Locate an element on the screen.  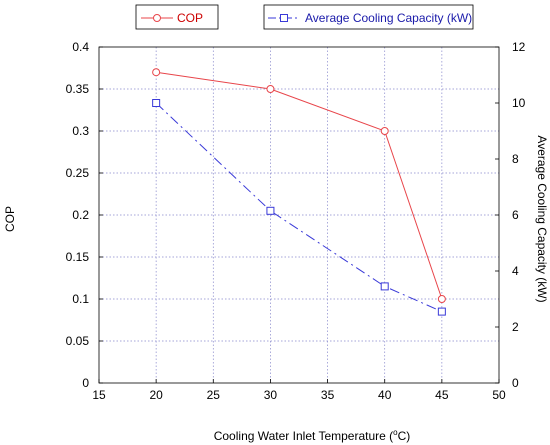
x-axis-title-close-paren: ) is located at coordinates (408, 436).